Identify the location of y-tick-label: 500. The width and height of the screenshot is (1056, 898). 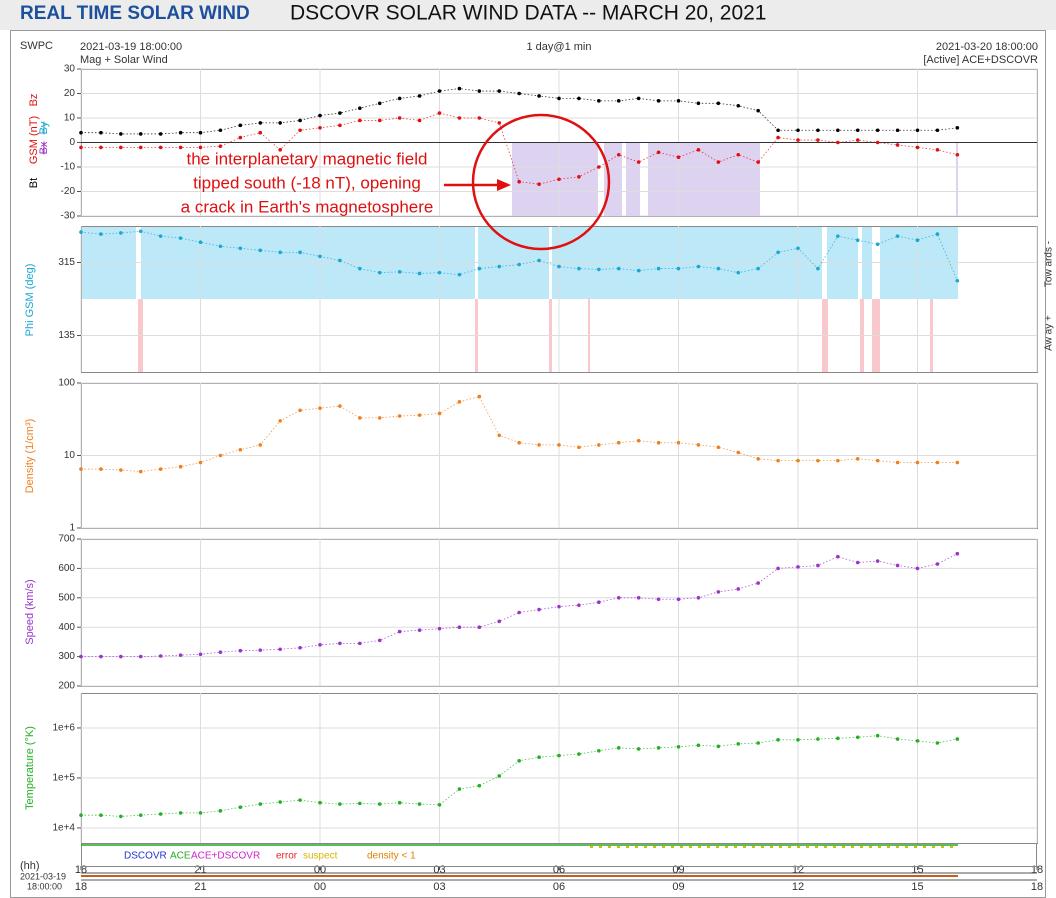
(66, 597).